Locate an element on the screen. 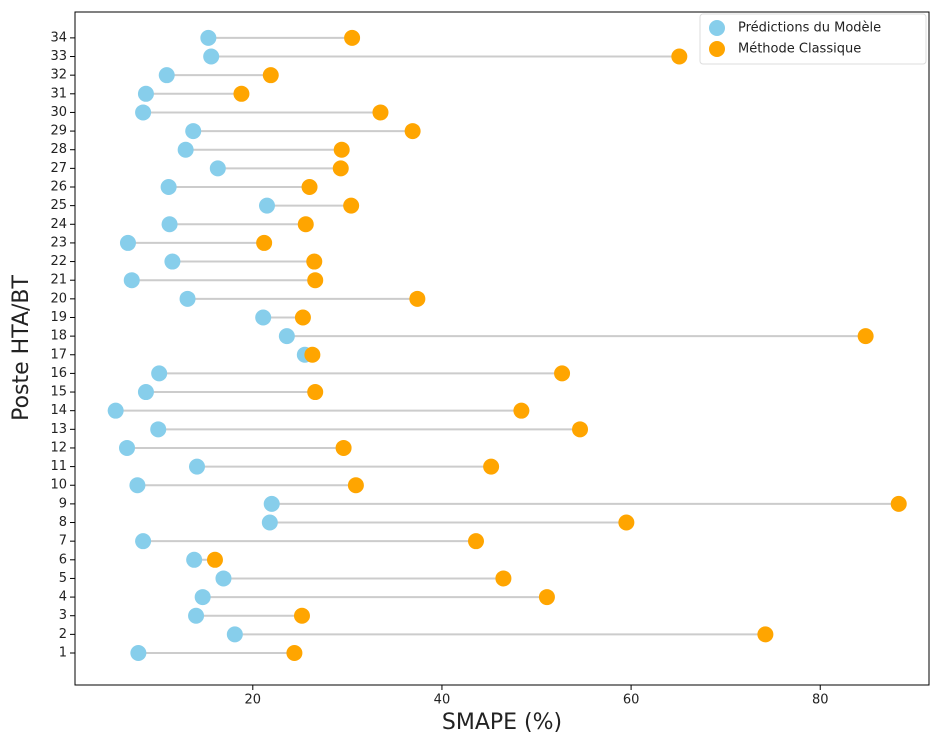 This screenshot has width=931, height=744. y-tick-label: 30 is located at coordinates (58, 112).